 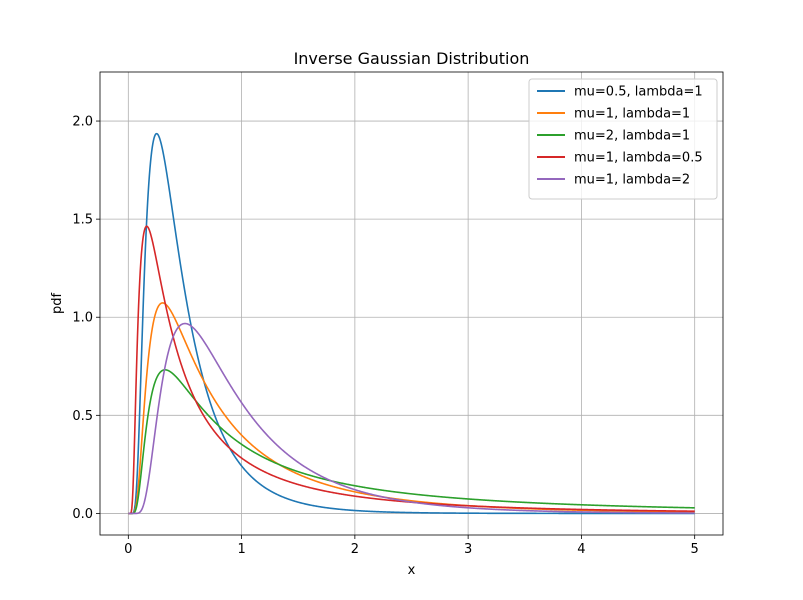 What do you see at coordinates (241, 549) in the screenshot?
I see `x-tick-label: 1` at bounding box center [241, 549].